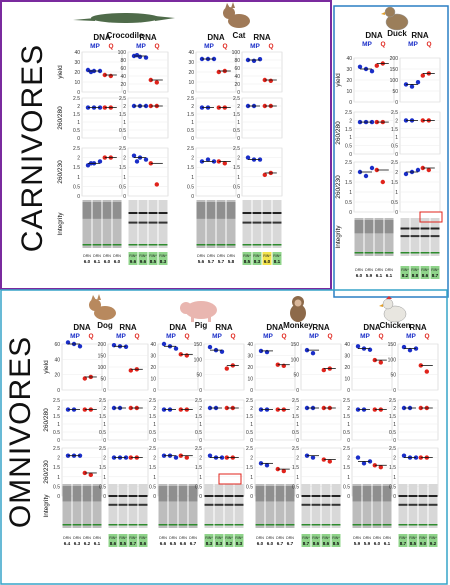 The image size is (450, 585). I want to click on plot-area, so click(82, 367).